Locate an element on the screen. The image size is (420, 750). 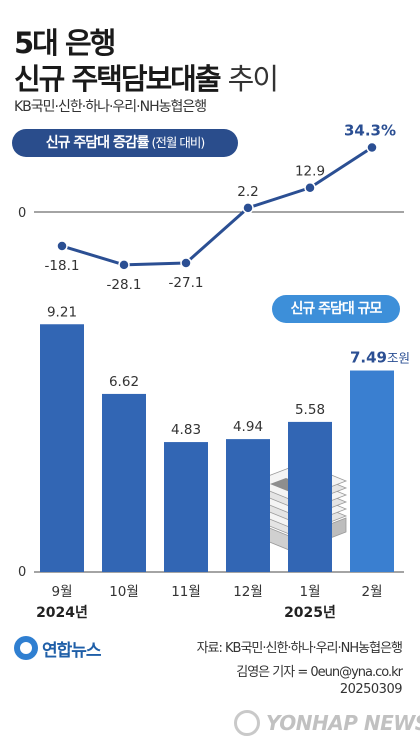
size-legend-pill: 신규 주담대 규모 is located at coordinates (336, 309).